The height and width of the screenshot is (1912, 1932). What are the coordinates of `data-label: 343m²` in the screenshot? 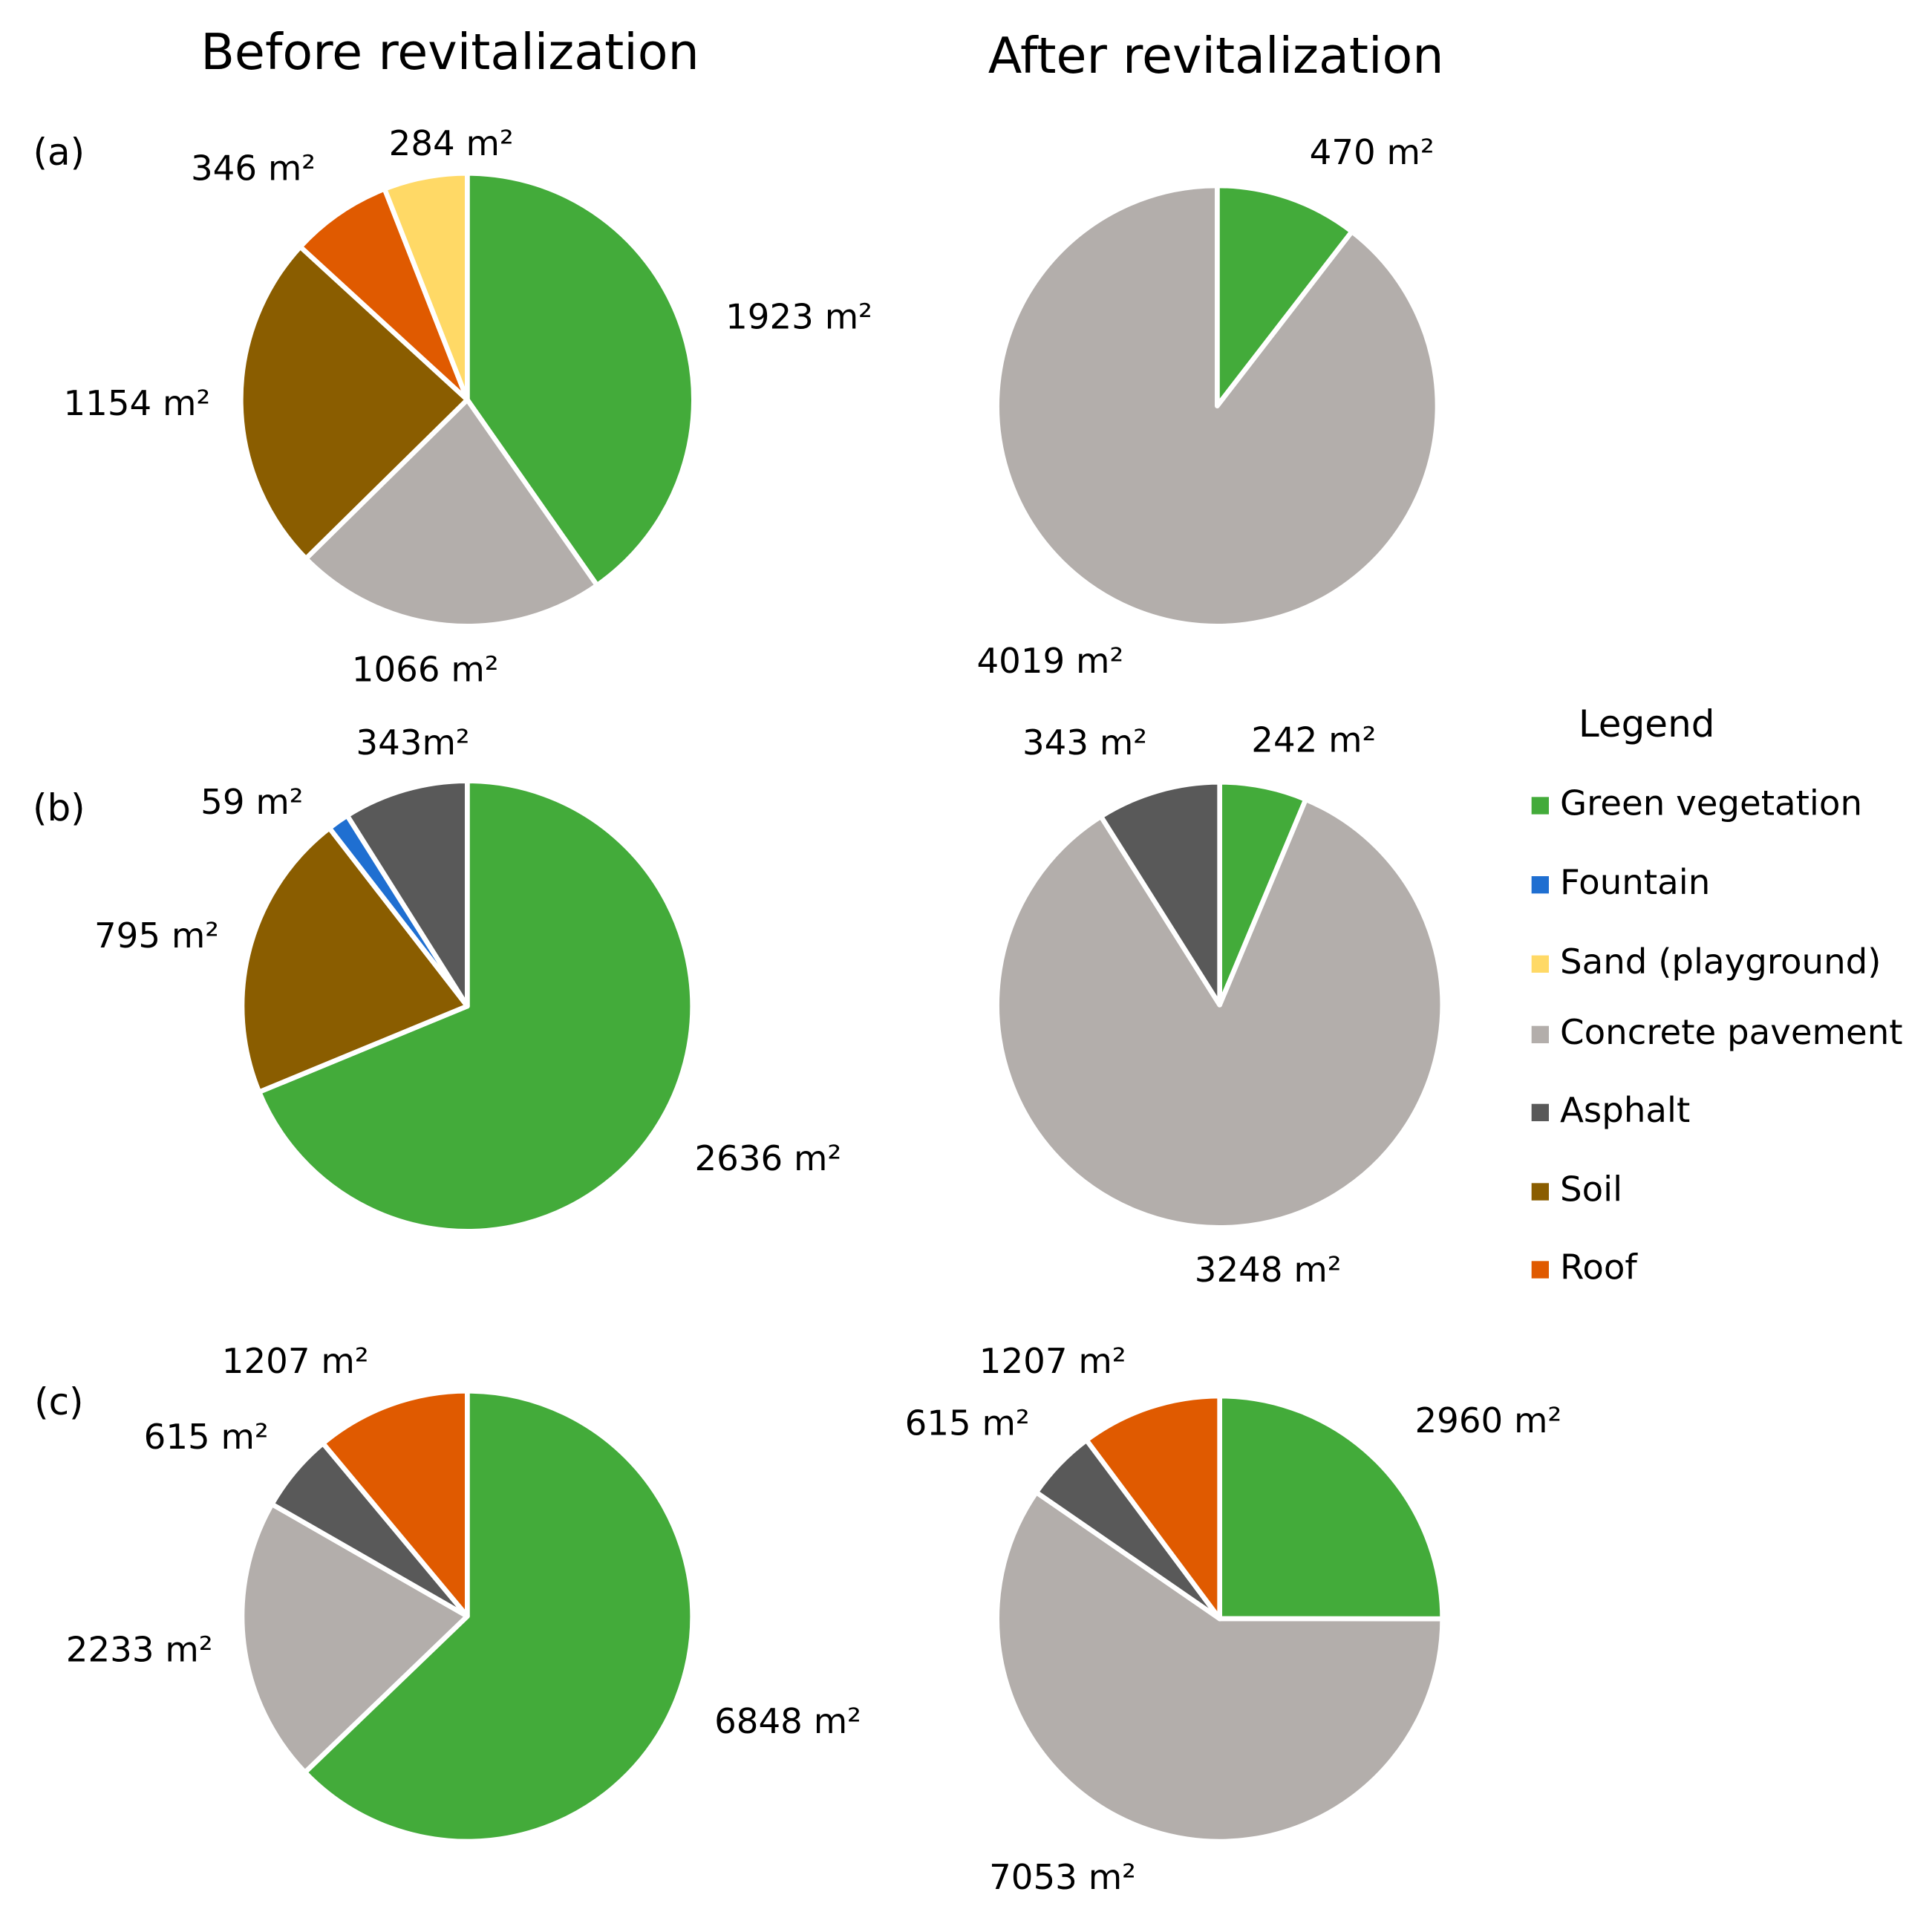 It's located at (413, 743).